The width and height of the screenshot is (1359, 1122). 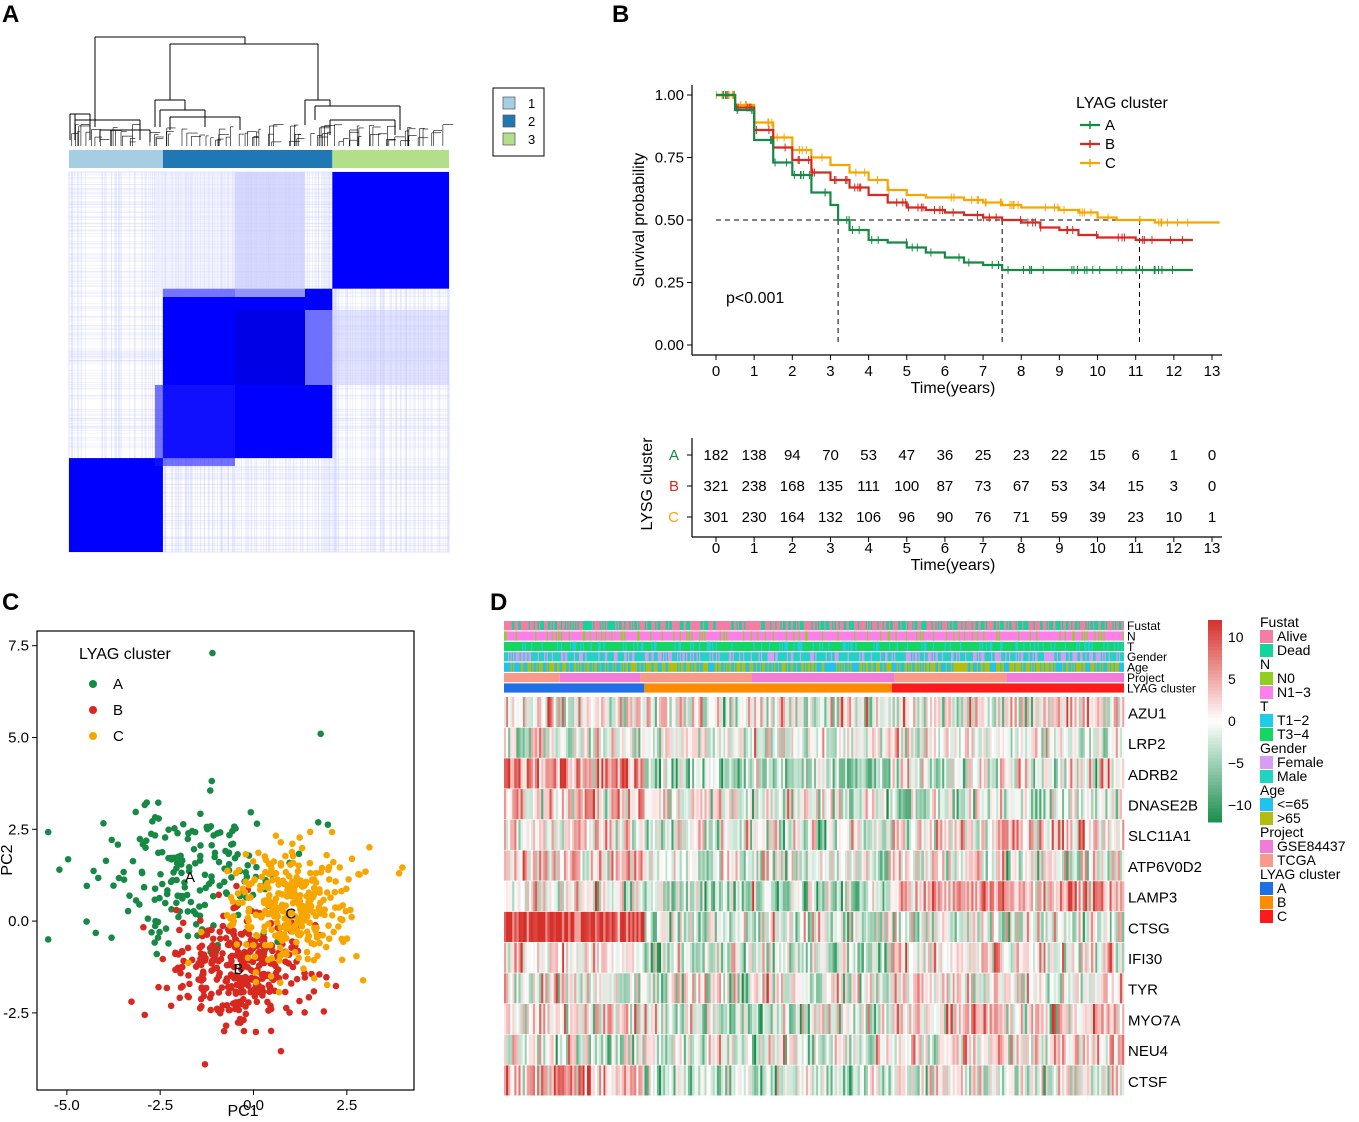 What do you see at coordinates (205, 1064) in the screenshot?
I see `pca-point-outlier` at bounding box center [205, 1064].